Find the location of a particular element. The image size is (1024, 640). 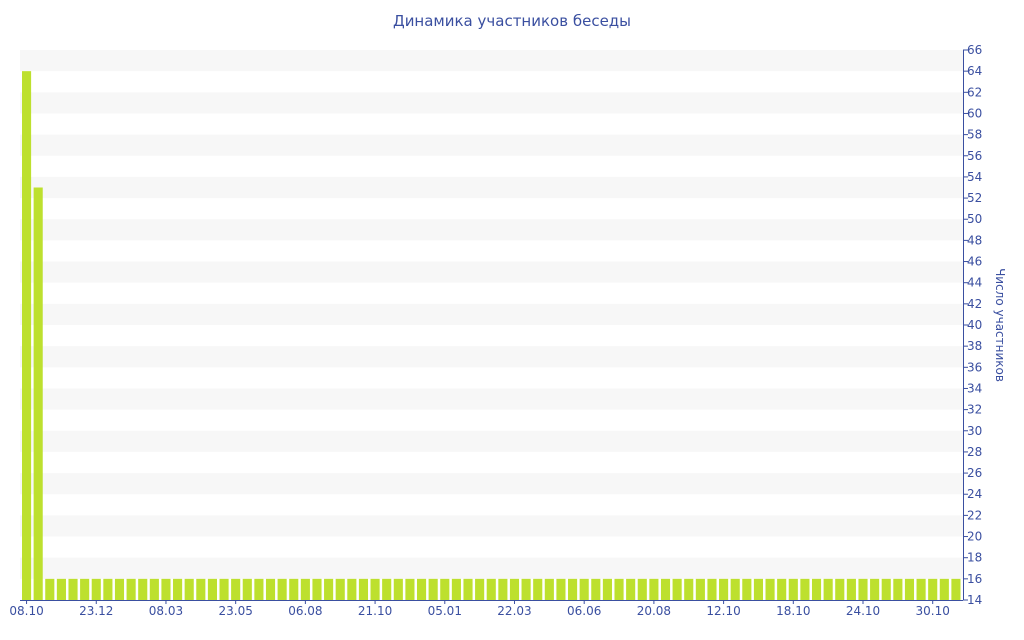

x-tick-label: 22.03 is located at coordinates (514, 611).